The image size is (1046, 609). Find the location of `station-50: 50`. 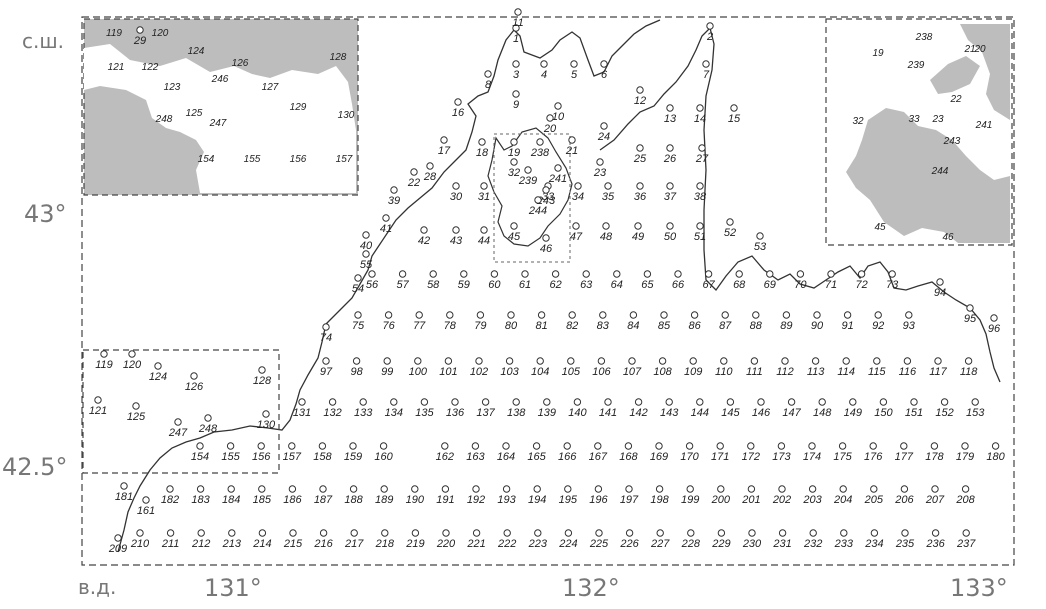

station-50: 50 is located at coordinates (670, 232).